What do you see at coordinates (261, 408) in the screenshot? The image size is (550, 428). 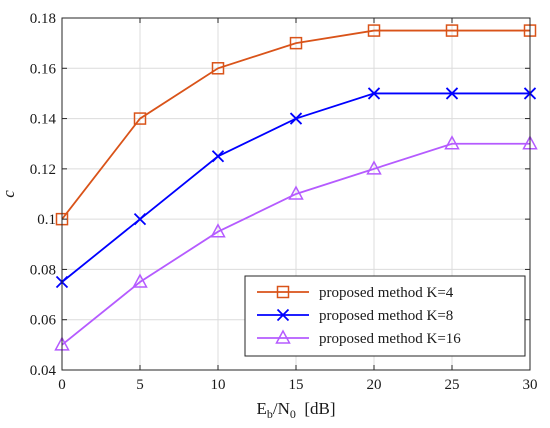 I see `x-axis-title-base: E` at bounding box center [261, 408].